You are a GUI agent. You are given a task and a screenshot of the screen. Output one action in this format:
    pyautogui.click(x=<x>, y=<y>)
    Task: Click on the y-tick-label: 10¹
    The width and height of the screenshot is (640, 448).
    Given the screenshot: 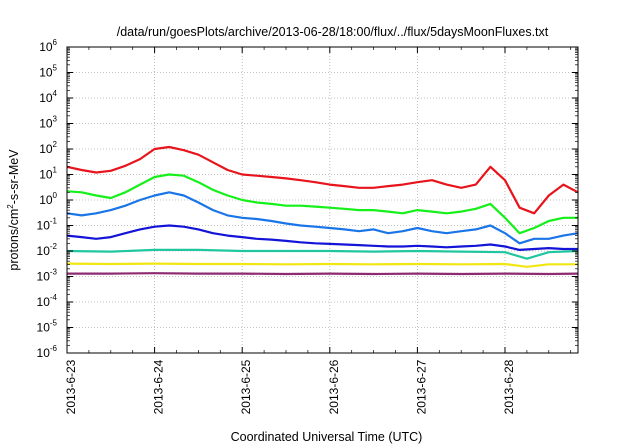 What is the action you would take?
    pyautogui.click(x=48, y=174)
    